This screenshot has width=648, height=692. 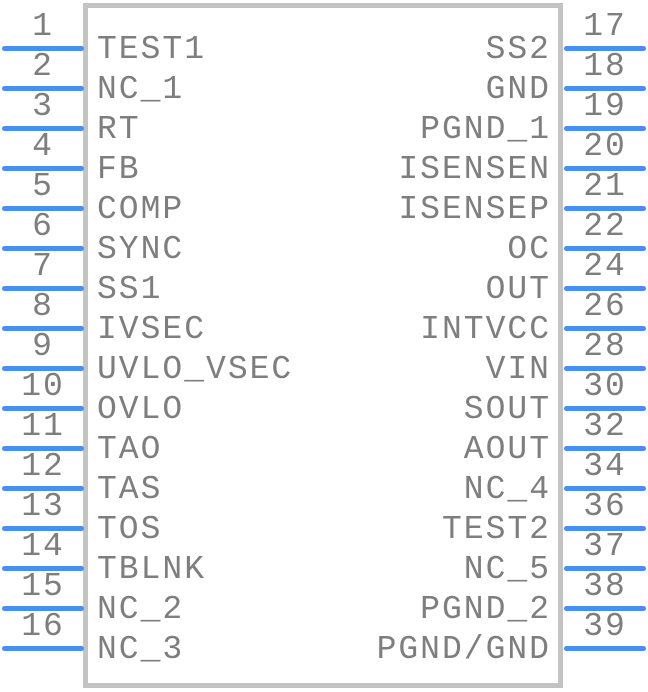 What do you see at coordinates (152, 49) in the screenshot?
I see `pin-name: TEST1` at bounding box center [152, 49].